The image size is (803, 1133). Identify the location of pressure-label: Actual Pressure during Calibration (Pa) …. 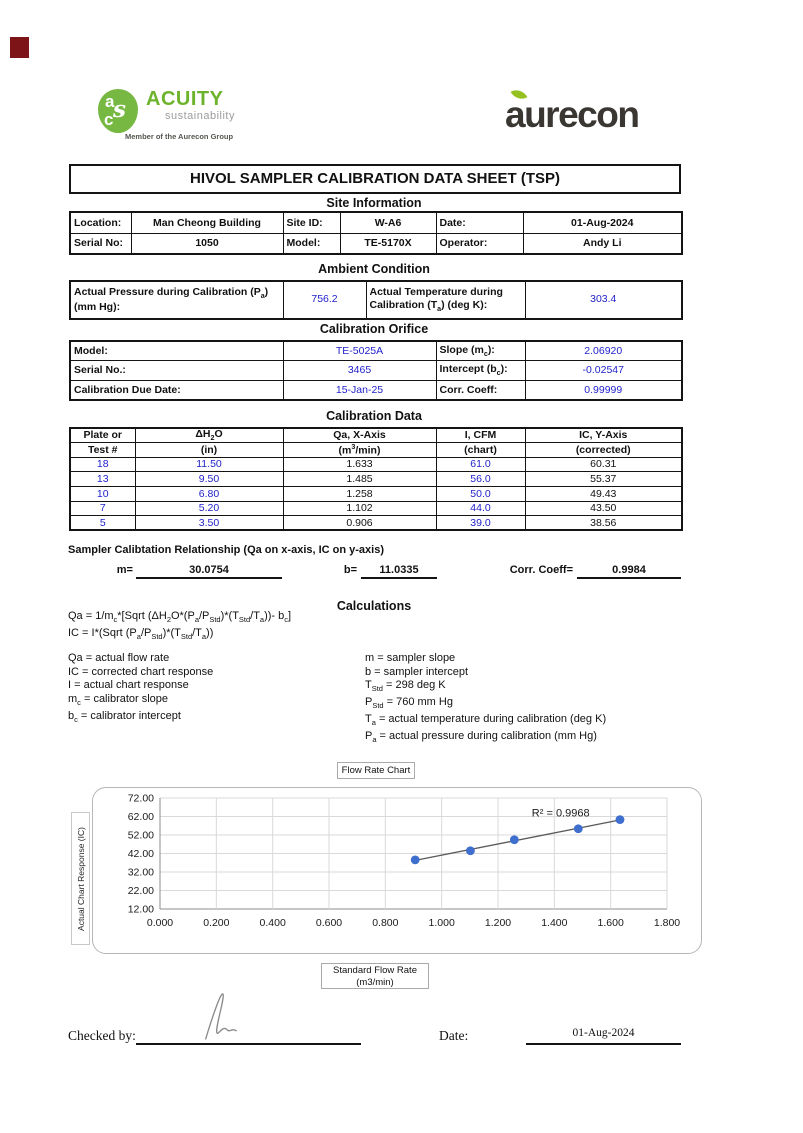
(176, 300).